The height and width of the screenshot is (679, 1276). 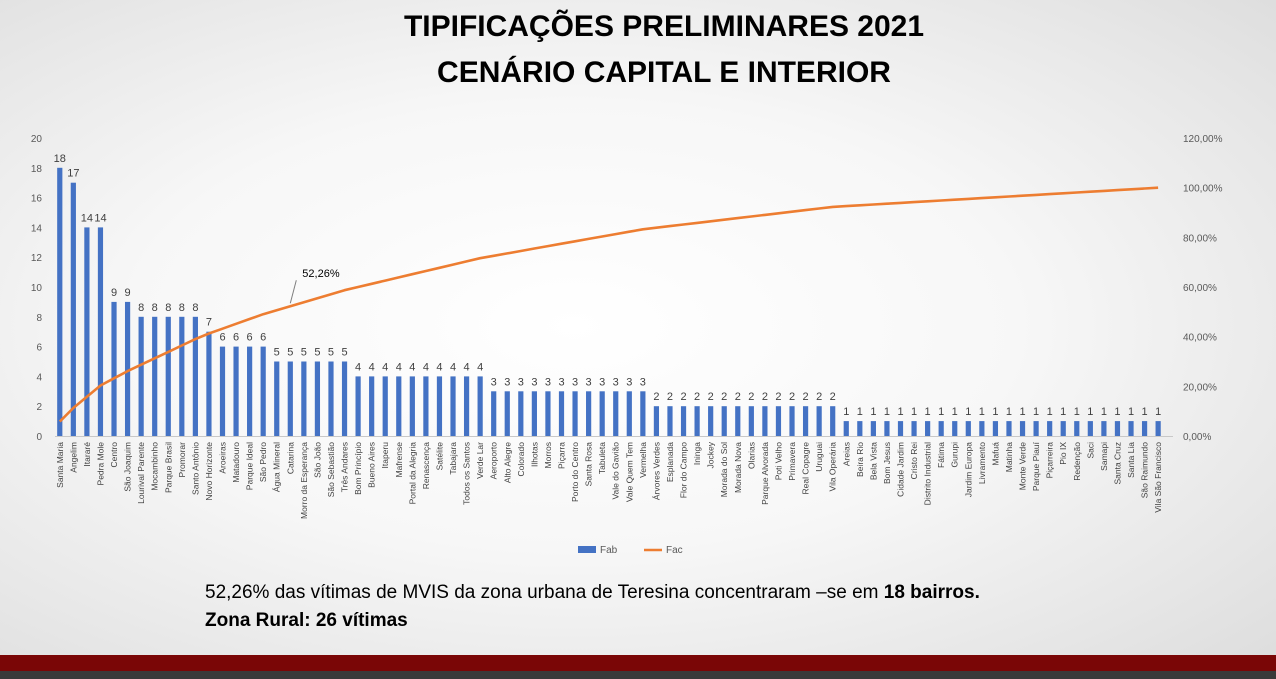 I want to click on category-label: Flor do Campo, so click(x=684, y=470).